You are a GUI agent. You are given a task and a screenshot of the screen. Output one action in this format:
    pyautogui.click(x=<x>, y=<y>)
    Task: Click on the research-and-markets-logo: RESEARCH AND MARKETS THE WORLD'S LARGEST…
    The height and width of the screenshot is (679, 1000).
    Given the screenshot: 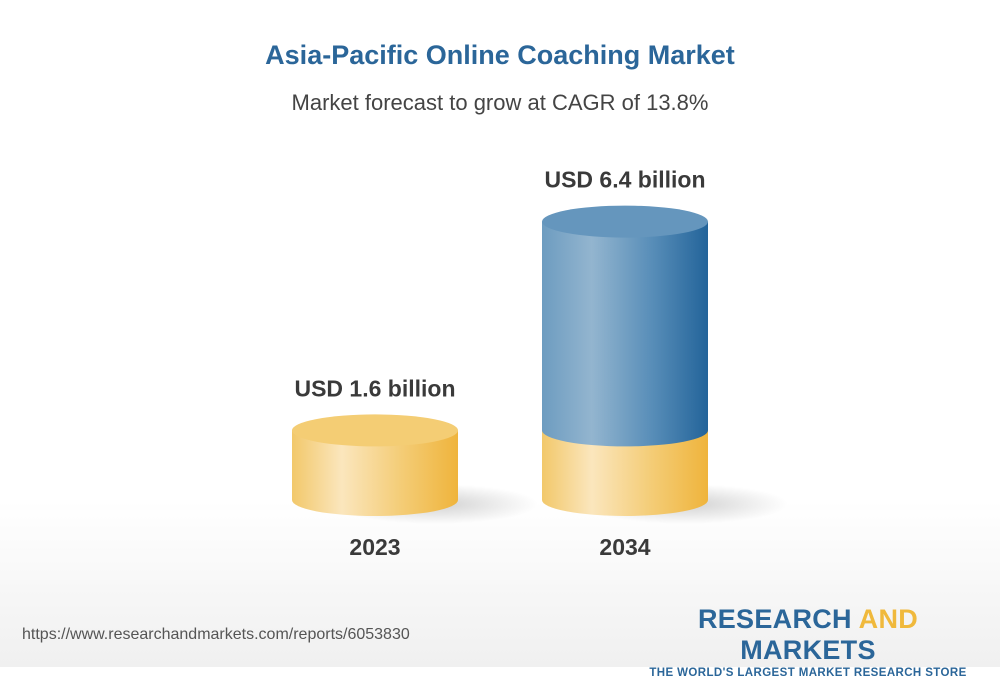 What is the action you would take?
    pyautogui.click(x=808, y=641)
    